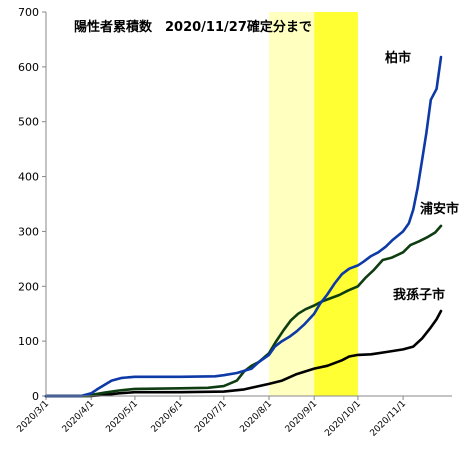  Describe the element at coordinates (32, 204) in the screenshot. I see `y-axis-ticks: 0 100 200 300 400 500 600 700` at that location.